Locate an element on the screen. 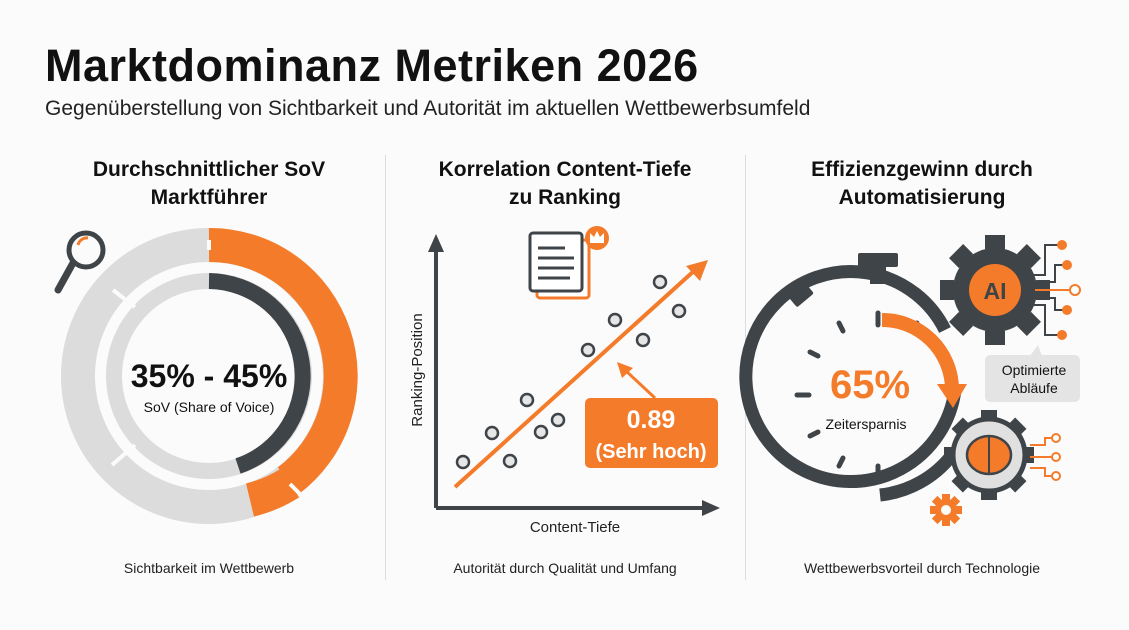 Image resolution: width=1129 pixels, height=630 pixels. efficiency-value: 65% is located at coordinates (870, 385).